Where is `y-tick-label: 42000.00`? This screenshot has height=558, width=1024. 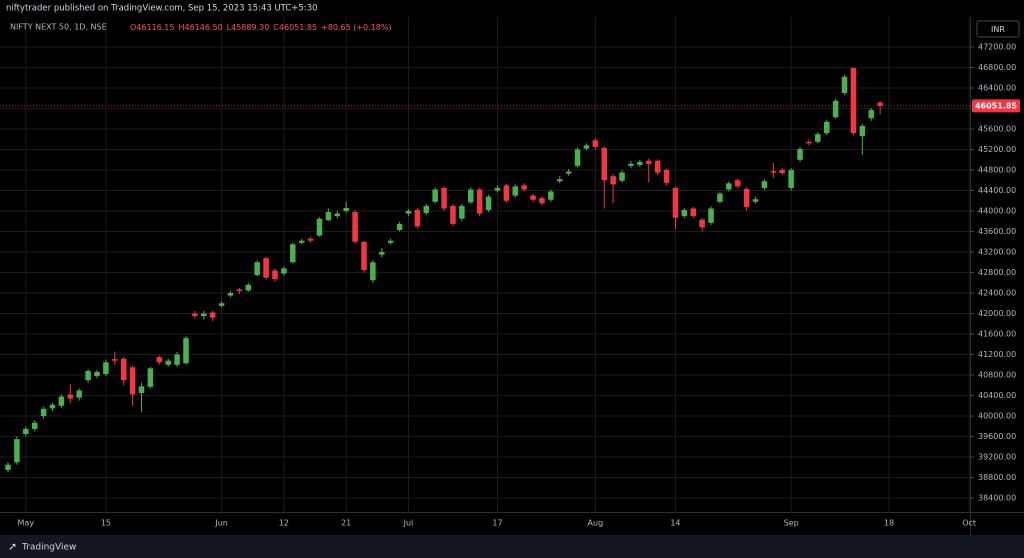
y-tick-label: 42000.00 is located at coordinates (997, 313).